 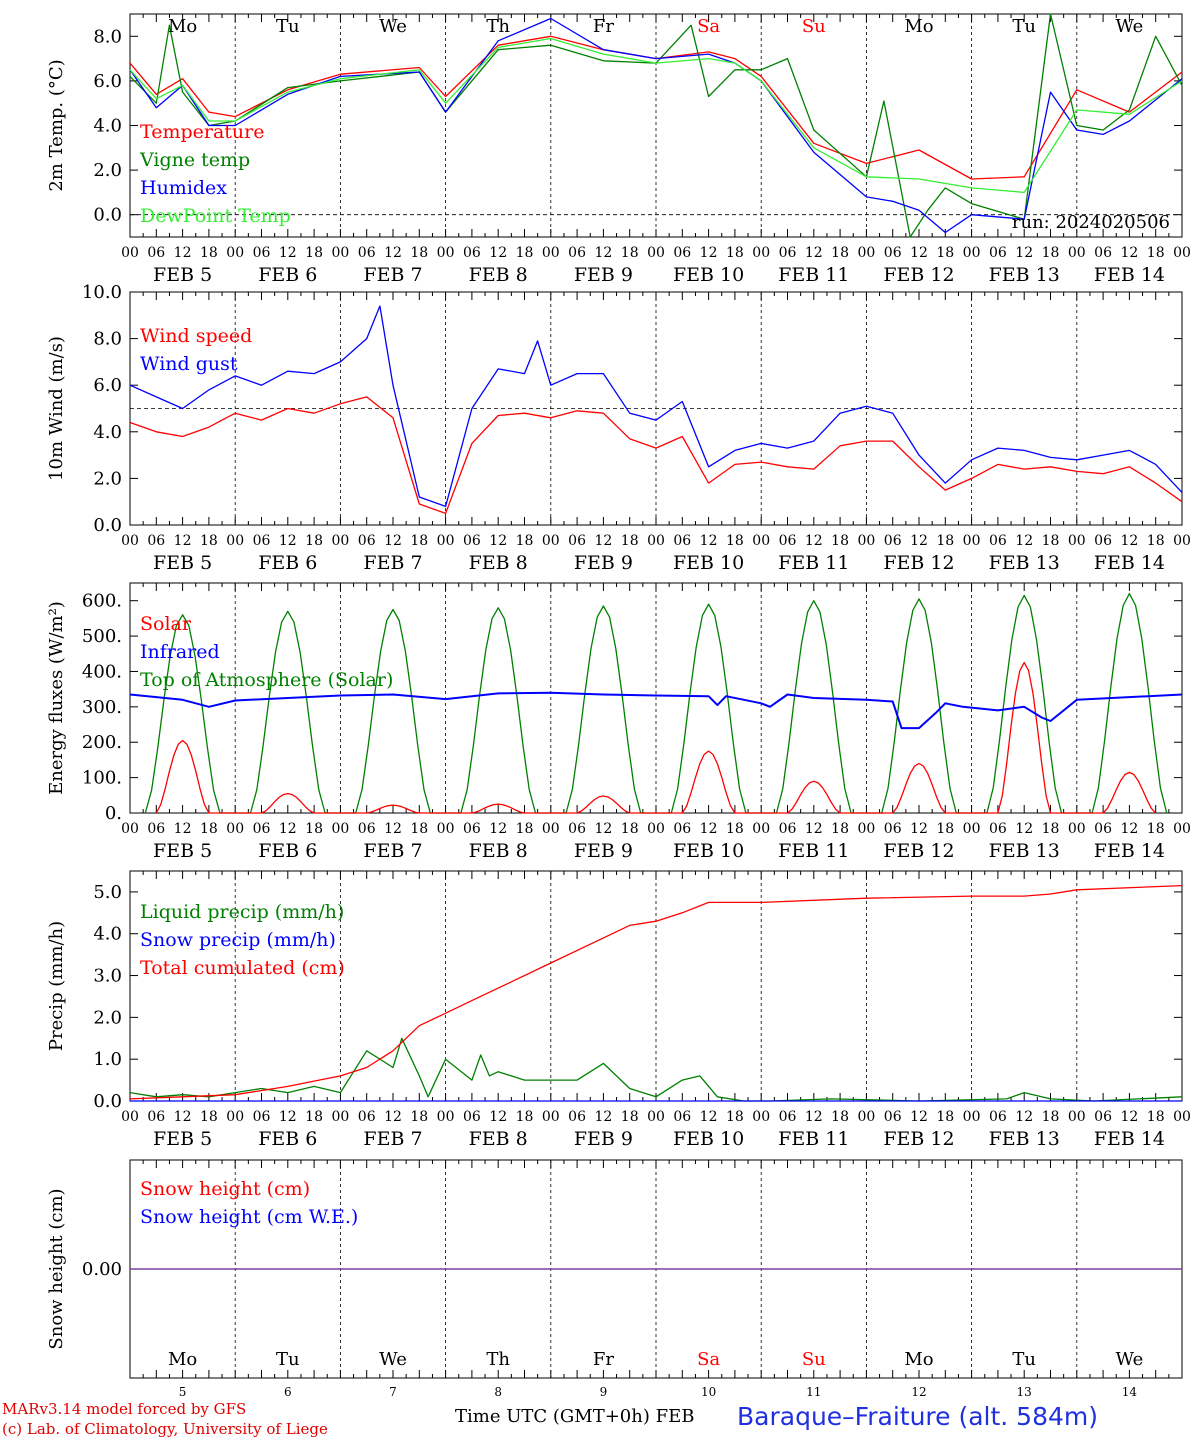 I want to click on y-tick-label: 200., so click(x=102, y=742).